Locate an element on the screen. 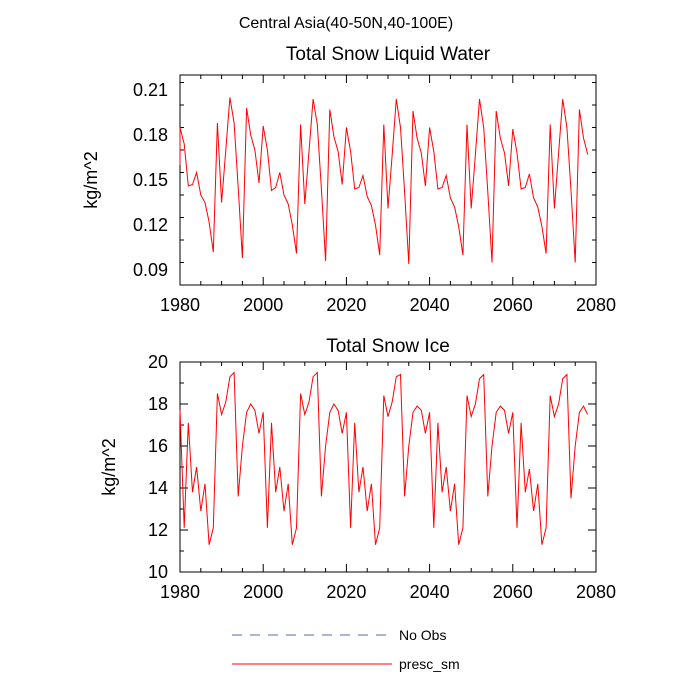 This screenshot has height=700, width=700. y-tick-label: 0.12 is located at coordinates (150, 225).